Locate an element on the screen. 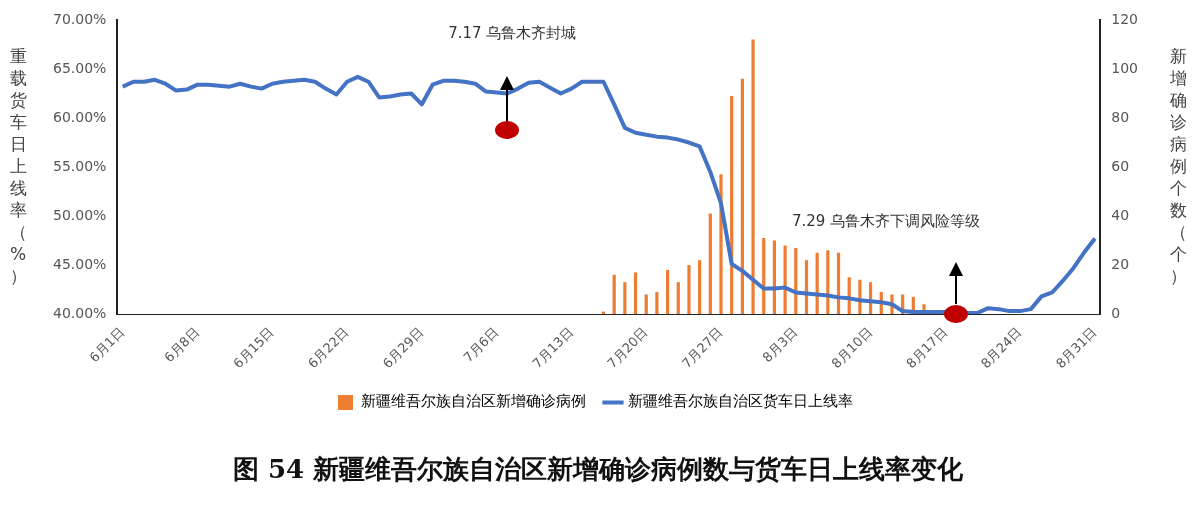 This screenshot has width=1196, height=506. y-tick-label: 45.00% is located at coordinates (79, 263).